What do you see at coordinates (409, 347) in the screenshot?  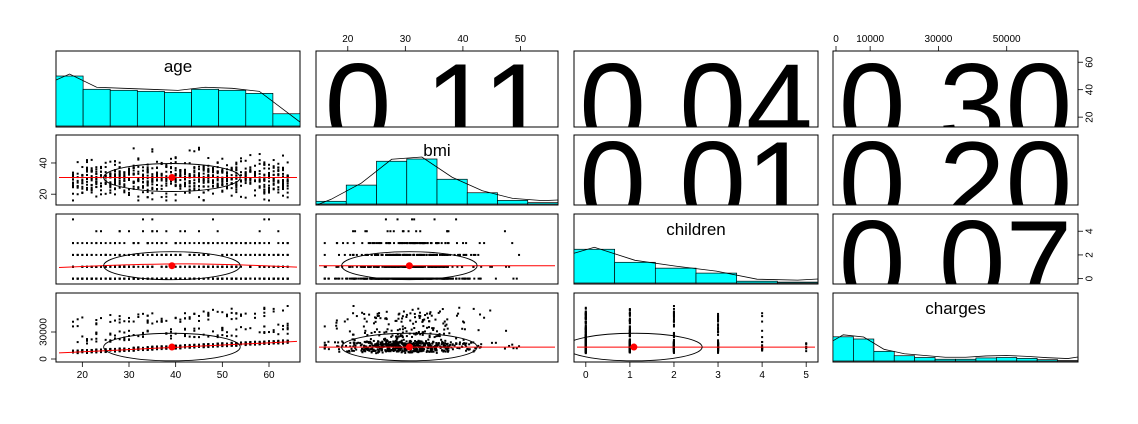 I see `mean-point` at bounding box center [409, 347].